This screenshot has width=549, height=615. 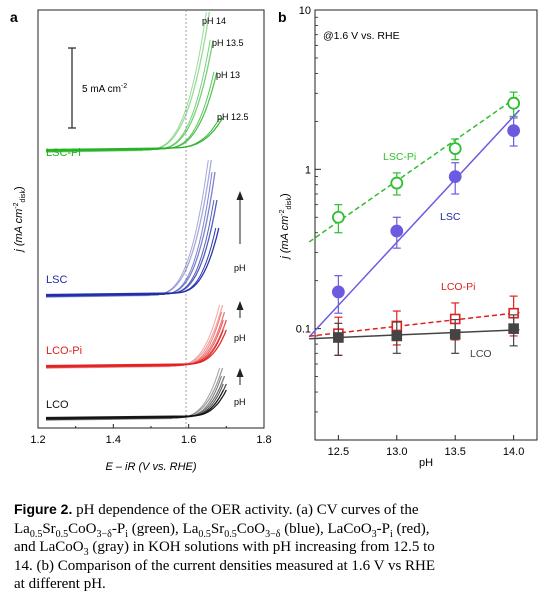 What do you see at coordinates (286, 226) in the screenshot?
I see `panel-b-ylabel: j (mA cm-2disk)` at bounding box center [286, 226].